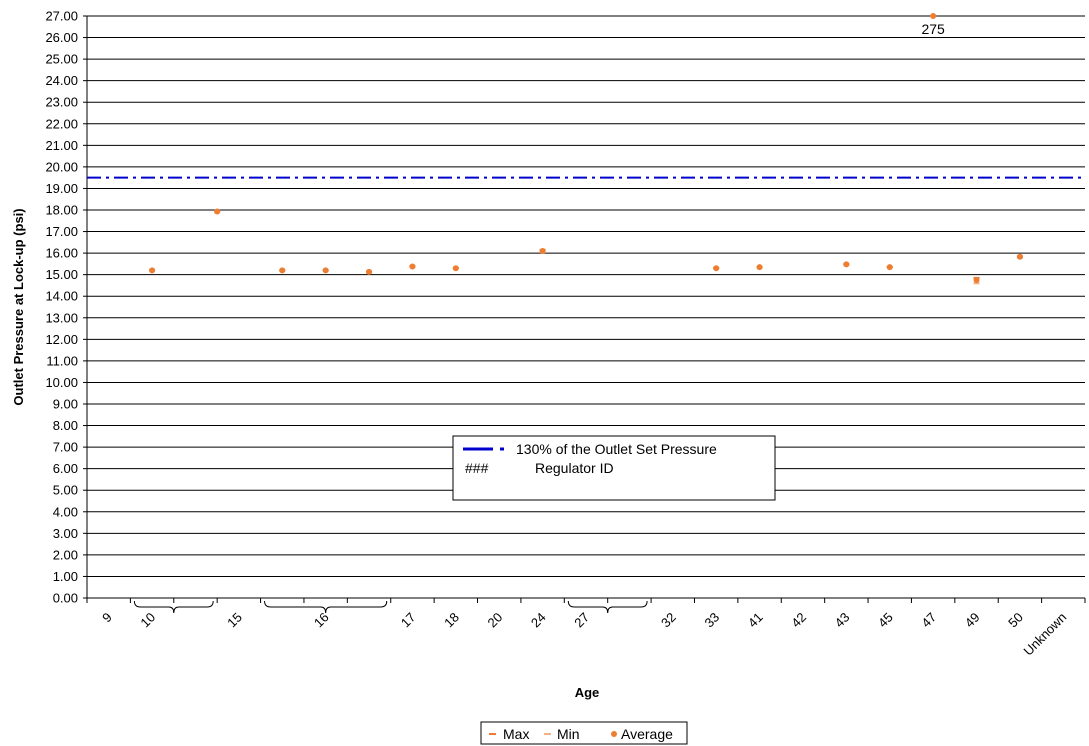  I want to click on x-tick-label: 45, so click(885, 620).